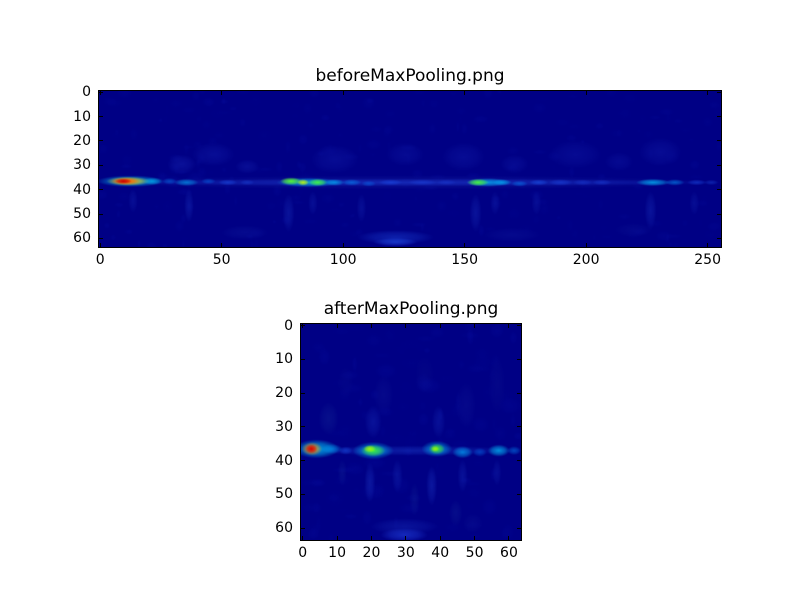 The height and width of the screenshot is (600, 800). I want to click on x-tick-label: 200, so click(586, 260).